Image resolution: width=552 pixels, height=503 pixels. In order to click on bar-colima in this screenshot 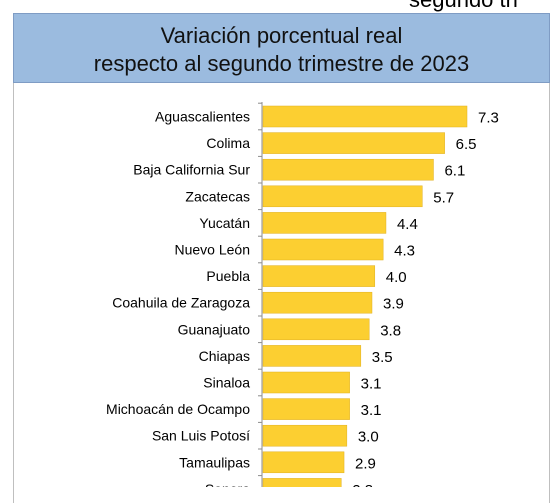, I will do `click(353, 143)`.